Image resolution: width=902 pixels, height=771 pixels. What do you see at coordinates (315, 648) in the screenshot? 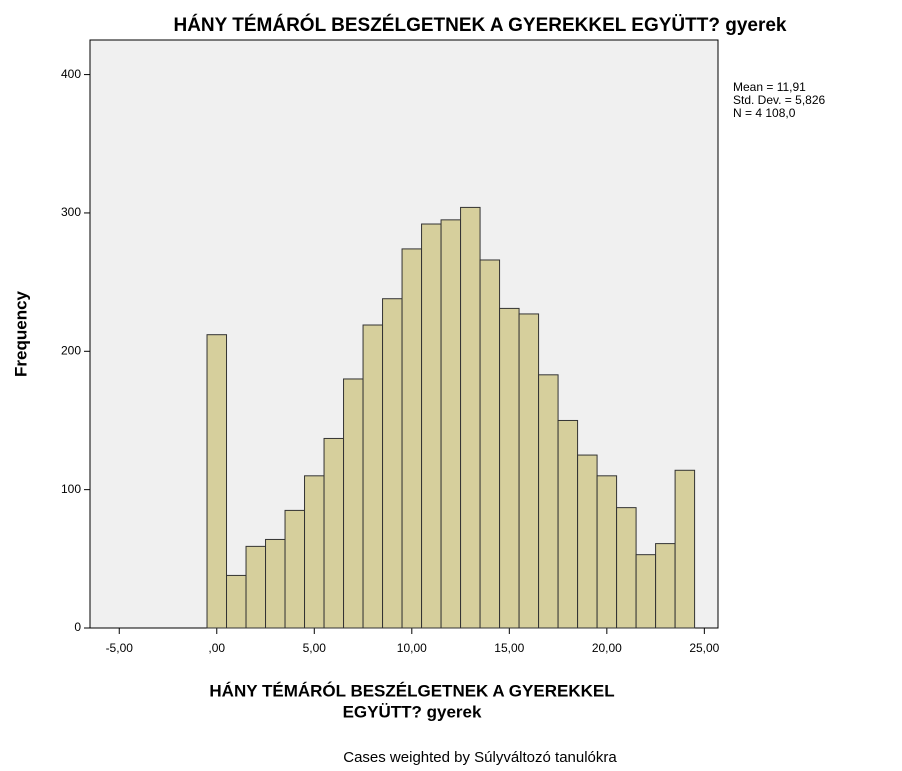
I see `x-tick-label: 5,00` at bounding box center [315, 648].